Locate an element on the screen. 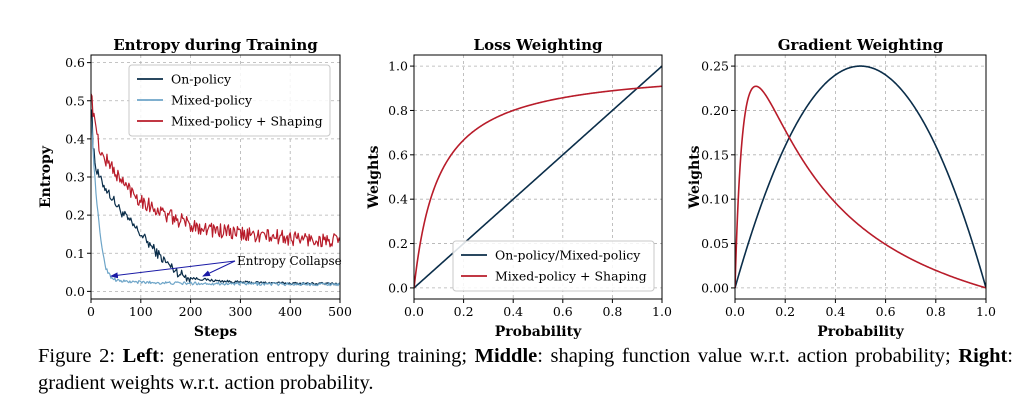  y-tick-label: 0.25 is located at coordinates (715, 66).